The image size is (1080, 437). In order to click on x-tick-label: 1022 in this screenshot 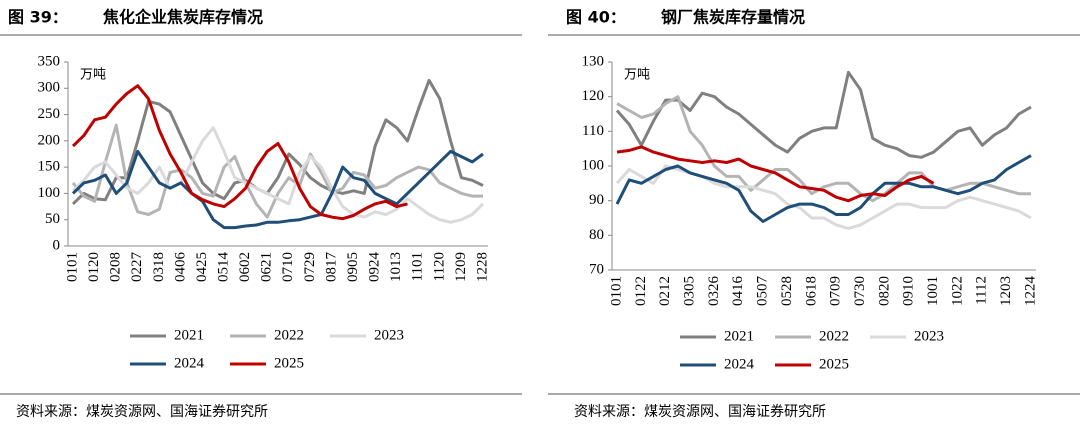, I will do `click(957, 291)`.